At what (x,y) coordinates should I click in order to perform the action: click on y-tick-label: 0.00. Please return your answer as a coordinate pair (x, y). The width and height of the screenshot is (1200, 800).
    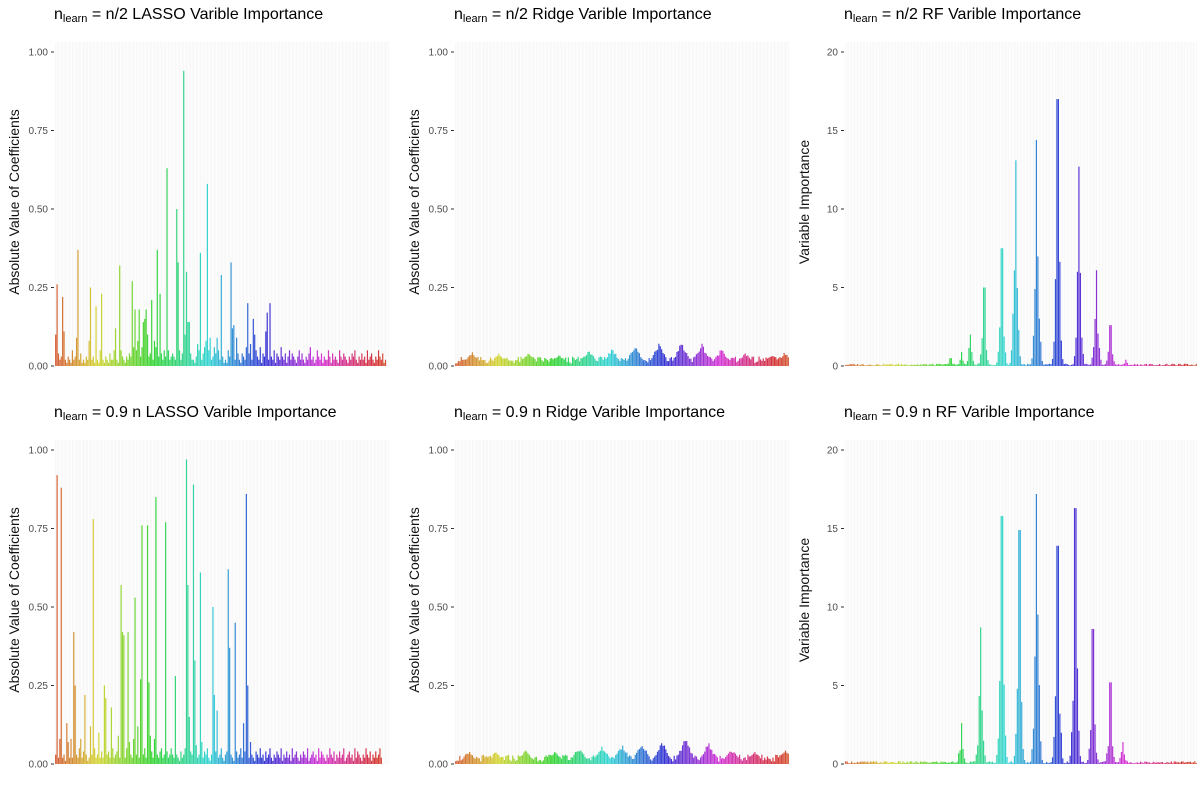
    Looking at the image, I should click on (439, 367).